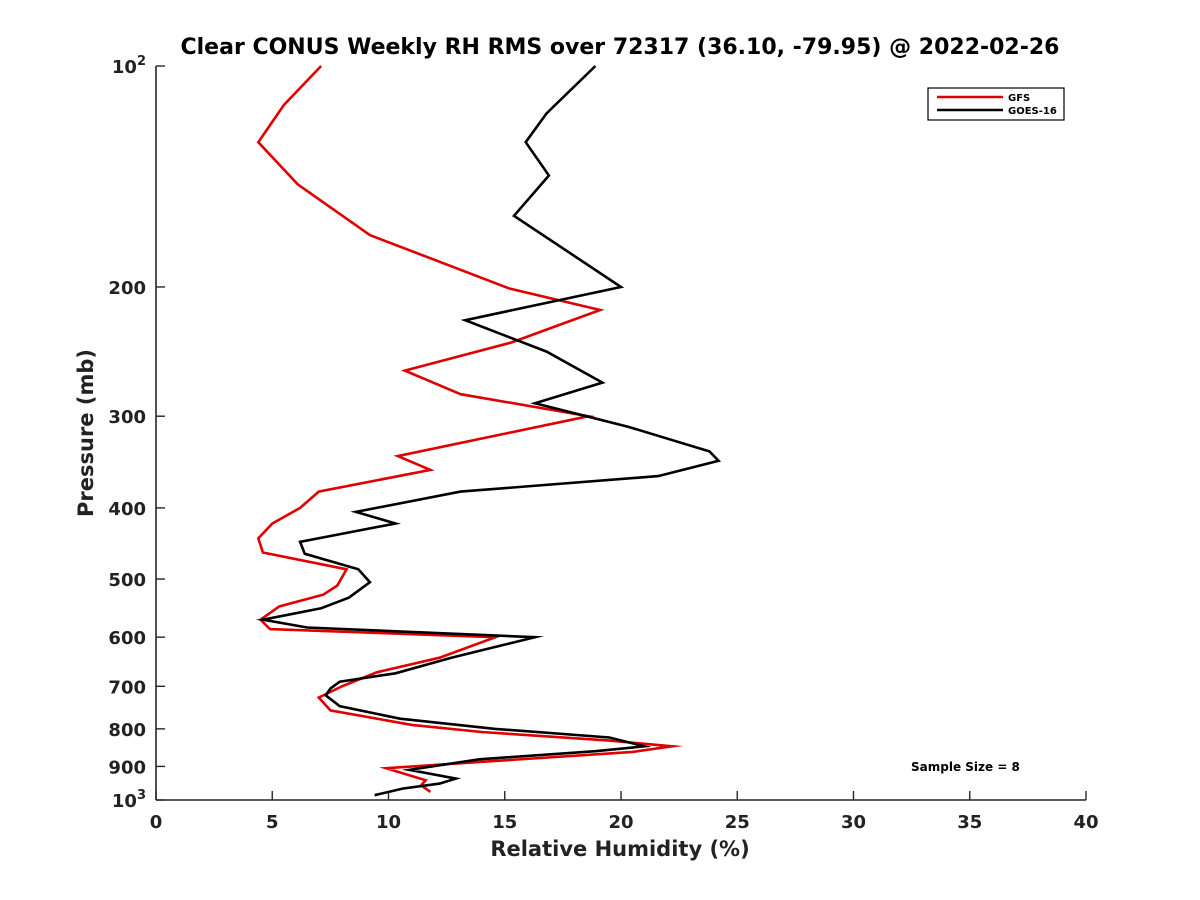  What do you see at coordinates (619, 849) in the screenshot?
I see `x-axis-label: Relative Humidity (%)` at bounding box center [619, 849].